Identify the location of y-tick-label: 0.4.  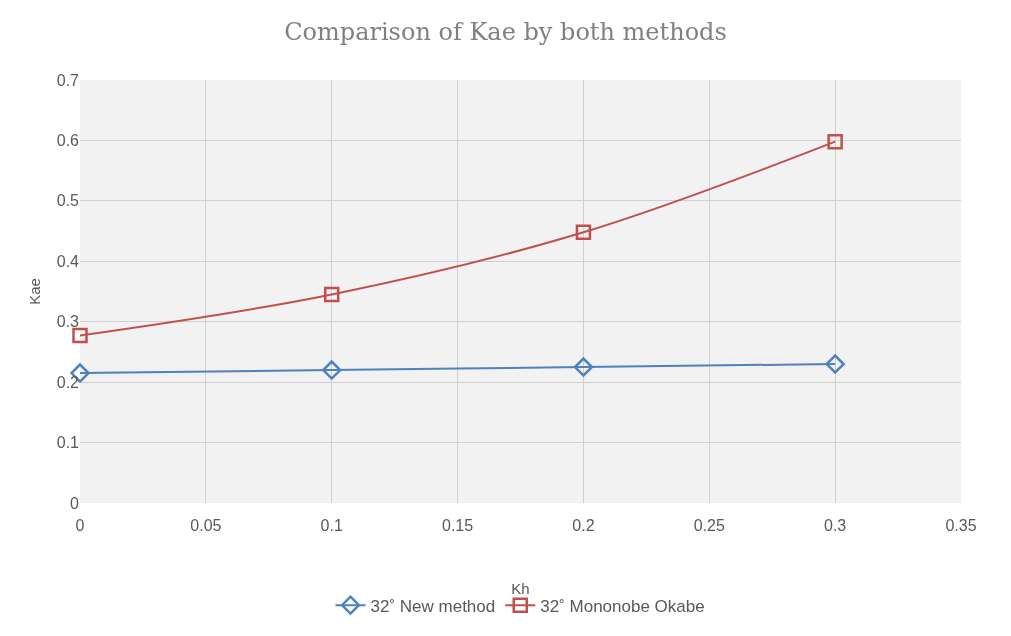
(68, 261).